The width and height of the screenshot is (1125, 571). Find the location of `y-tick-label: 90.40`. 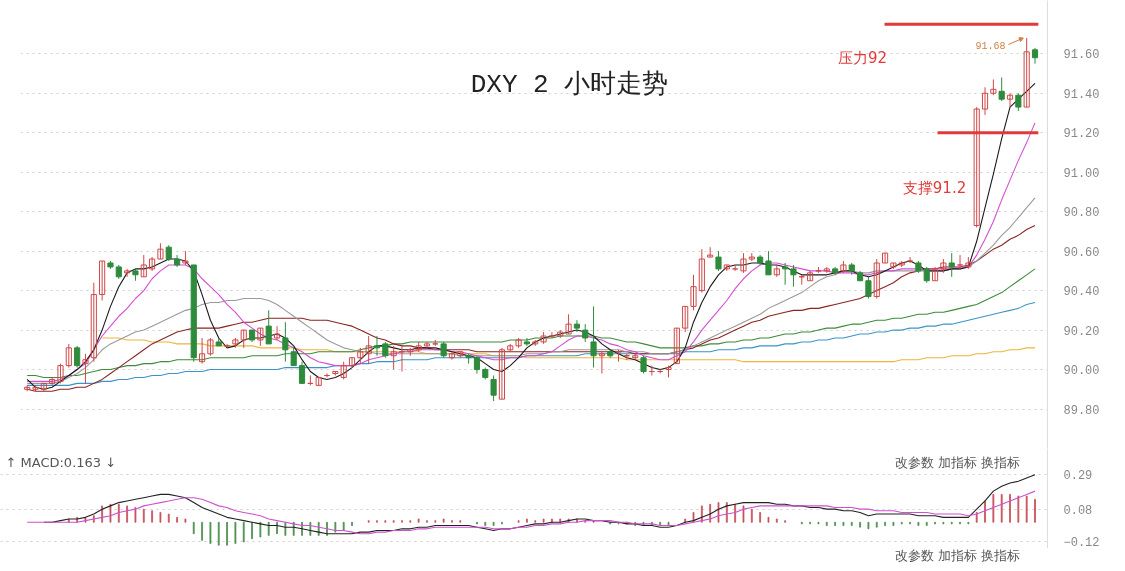

y-tick-label: 90.40 is located at coordinates (1081, 292).